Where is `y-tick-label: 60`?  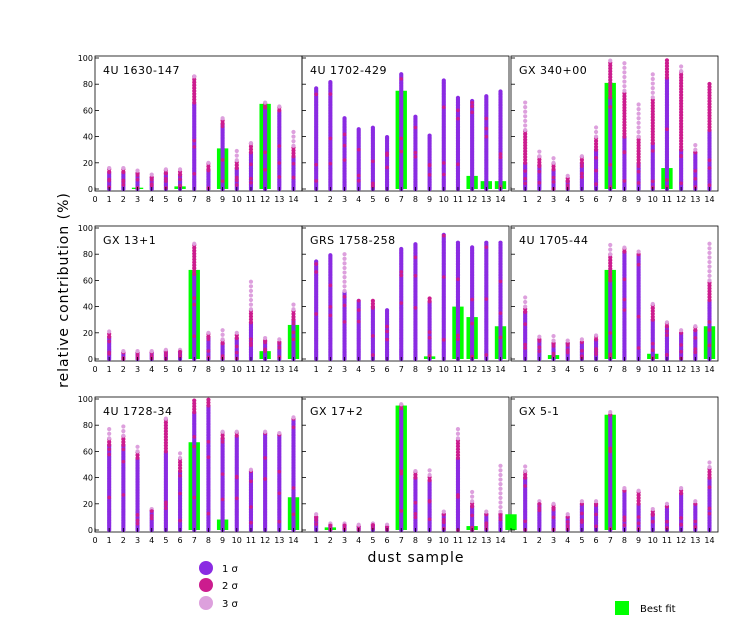
y-tick-label: 60 is located at coordinates (88, 451).